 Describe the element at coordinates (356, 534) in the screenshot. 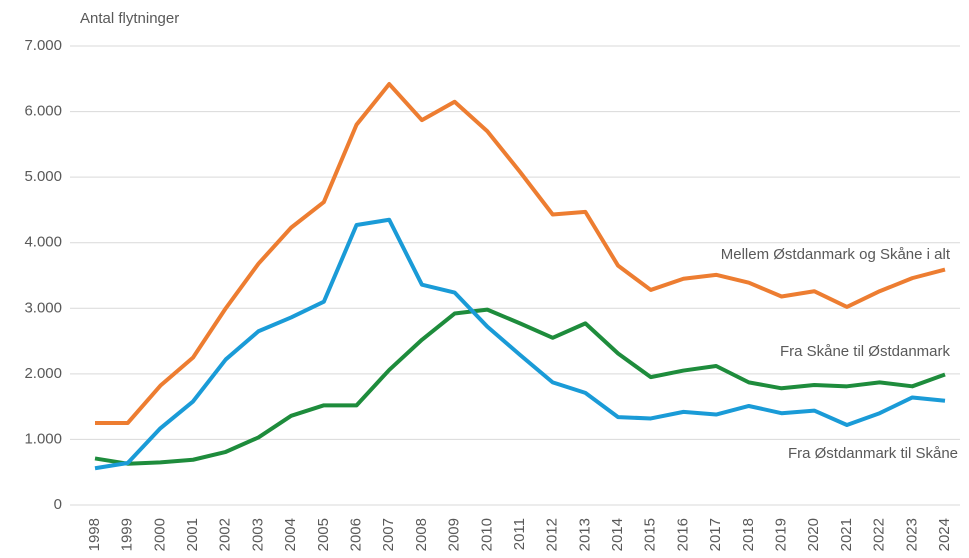

I see `x-tick-label: 2006` at that location.